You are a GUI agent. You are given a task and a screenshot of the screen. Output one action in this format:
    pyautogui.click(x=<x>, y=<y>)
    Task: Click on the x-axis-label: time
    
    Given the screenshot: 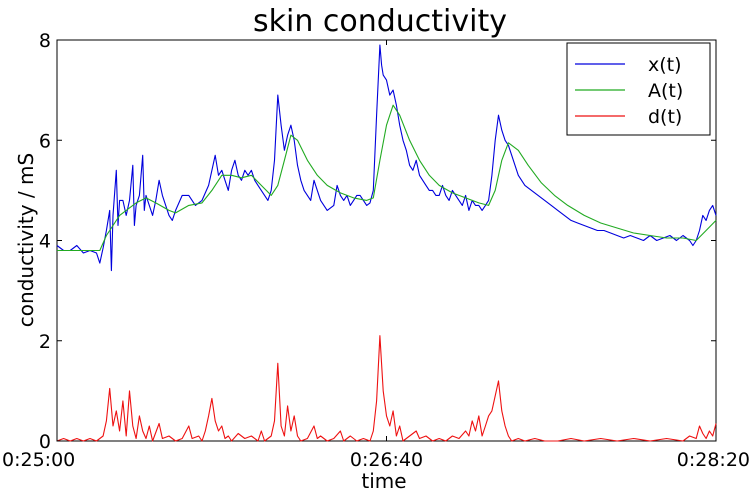 What is the action you would take?
    pyautogui.click(x=383, y=481)
    